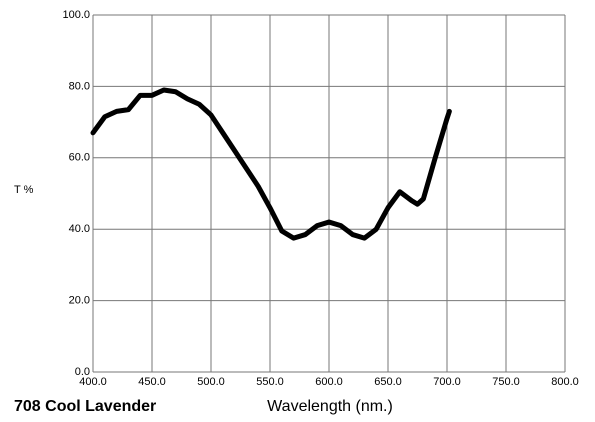 The height and width of the screenshot is (422, 595). I want to click on y-tick-label: 20.0, so click(79, 301).